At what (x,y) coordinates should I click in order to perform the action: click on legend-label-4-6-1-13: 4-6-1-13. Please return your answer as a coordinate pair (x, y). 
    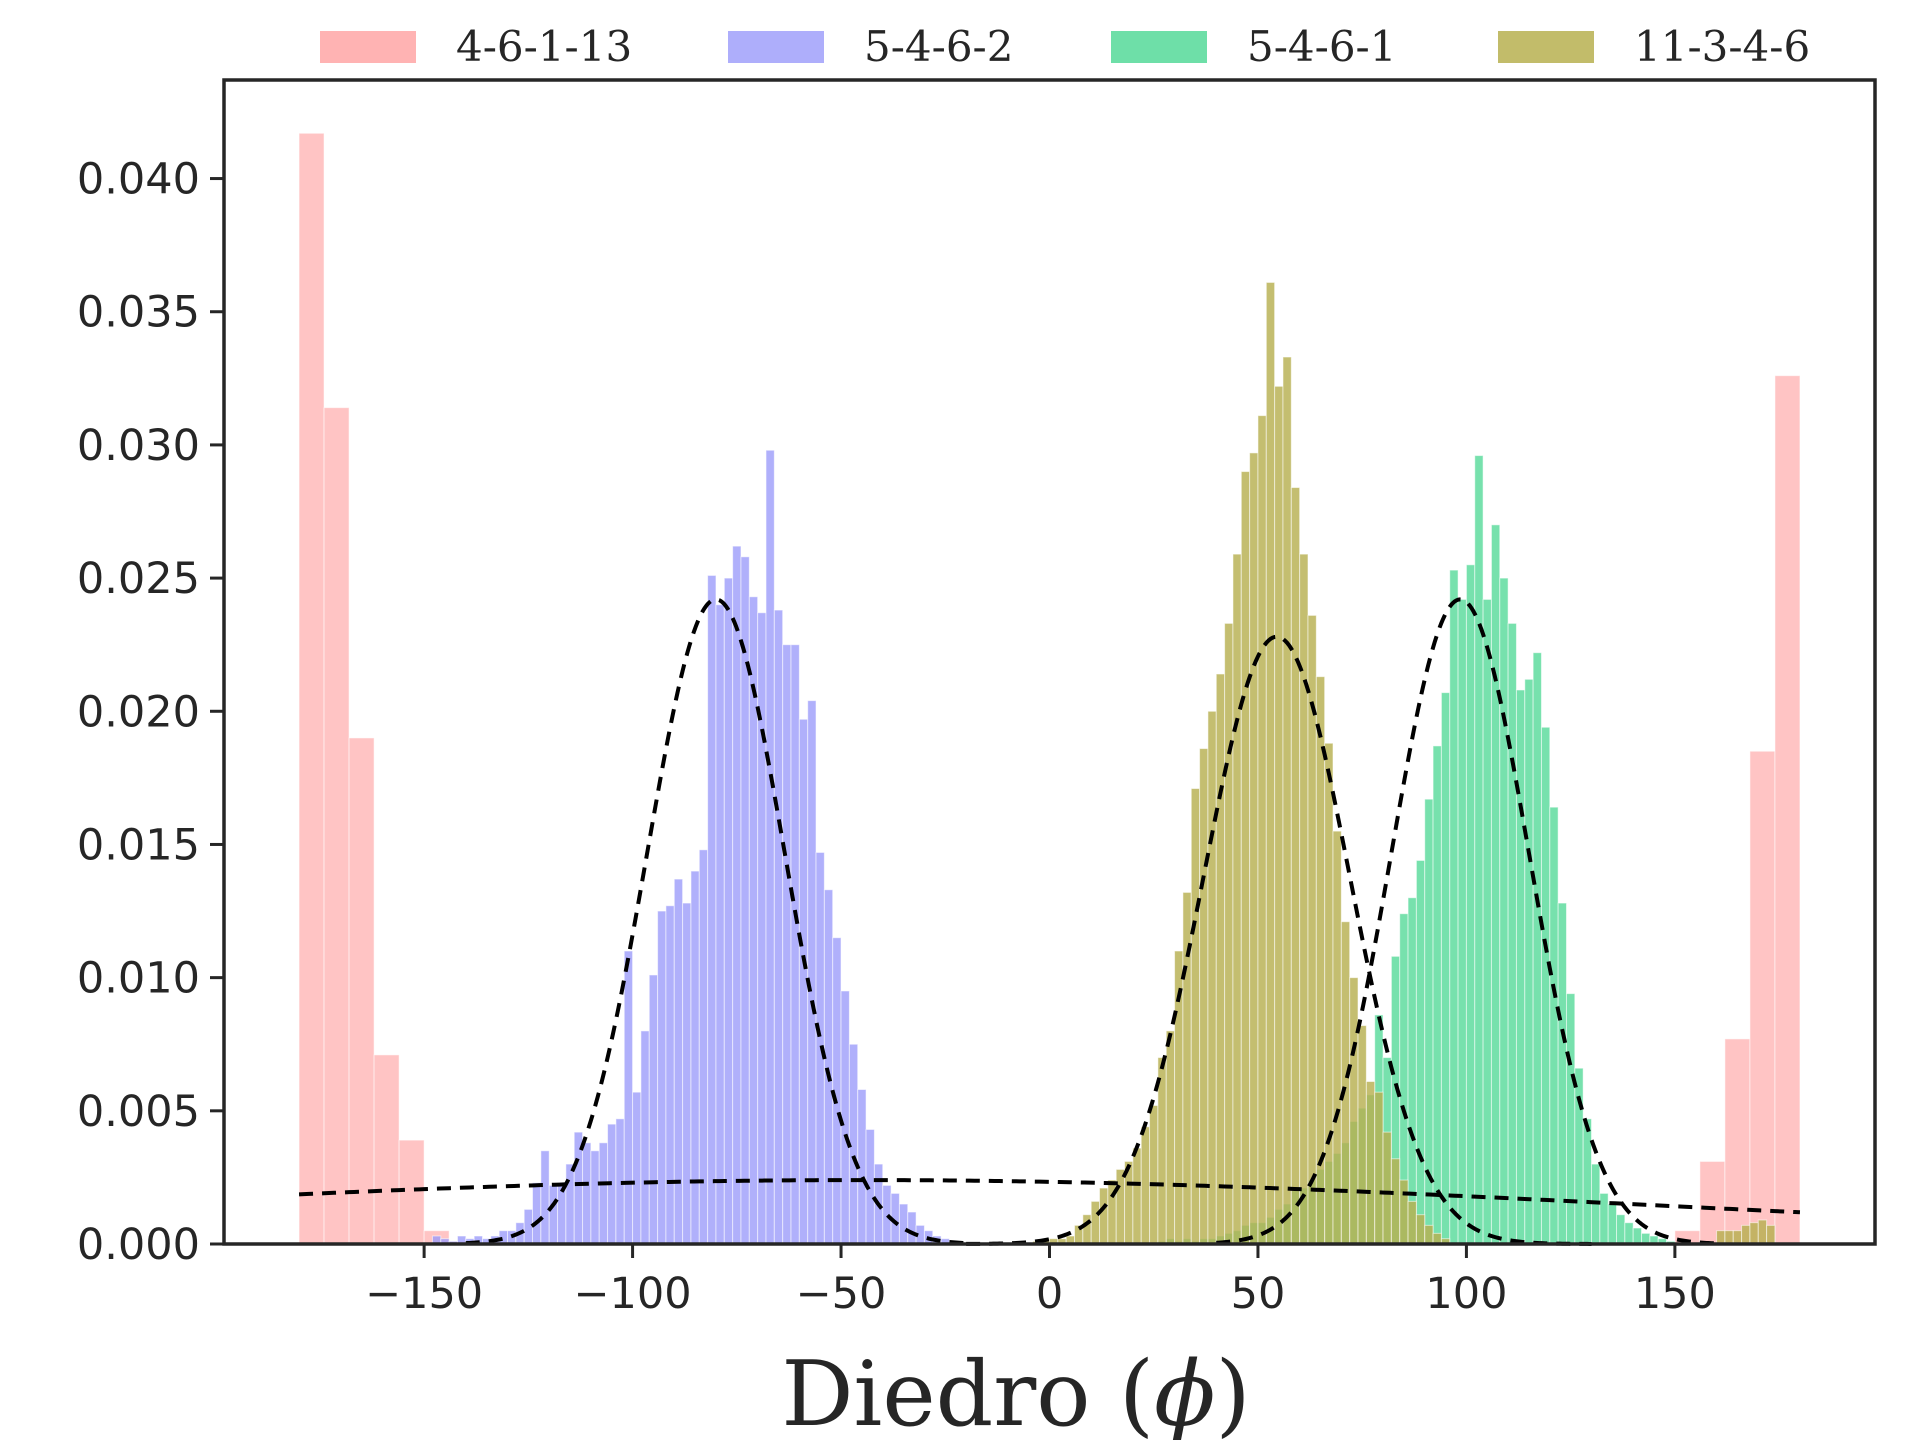
    Looking at the image, I should click on (544, 46).